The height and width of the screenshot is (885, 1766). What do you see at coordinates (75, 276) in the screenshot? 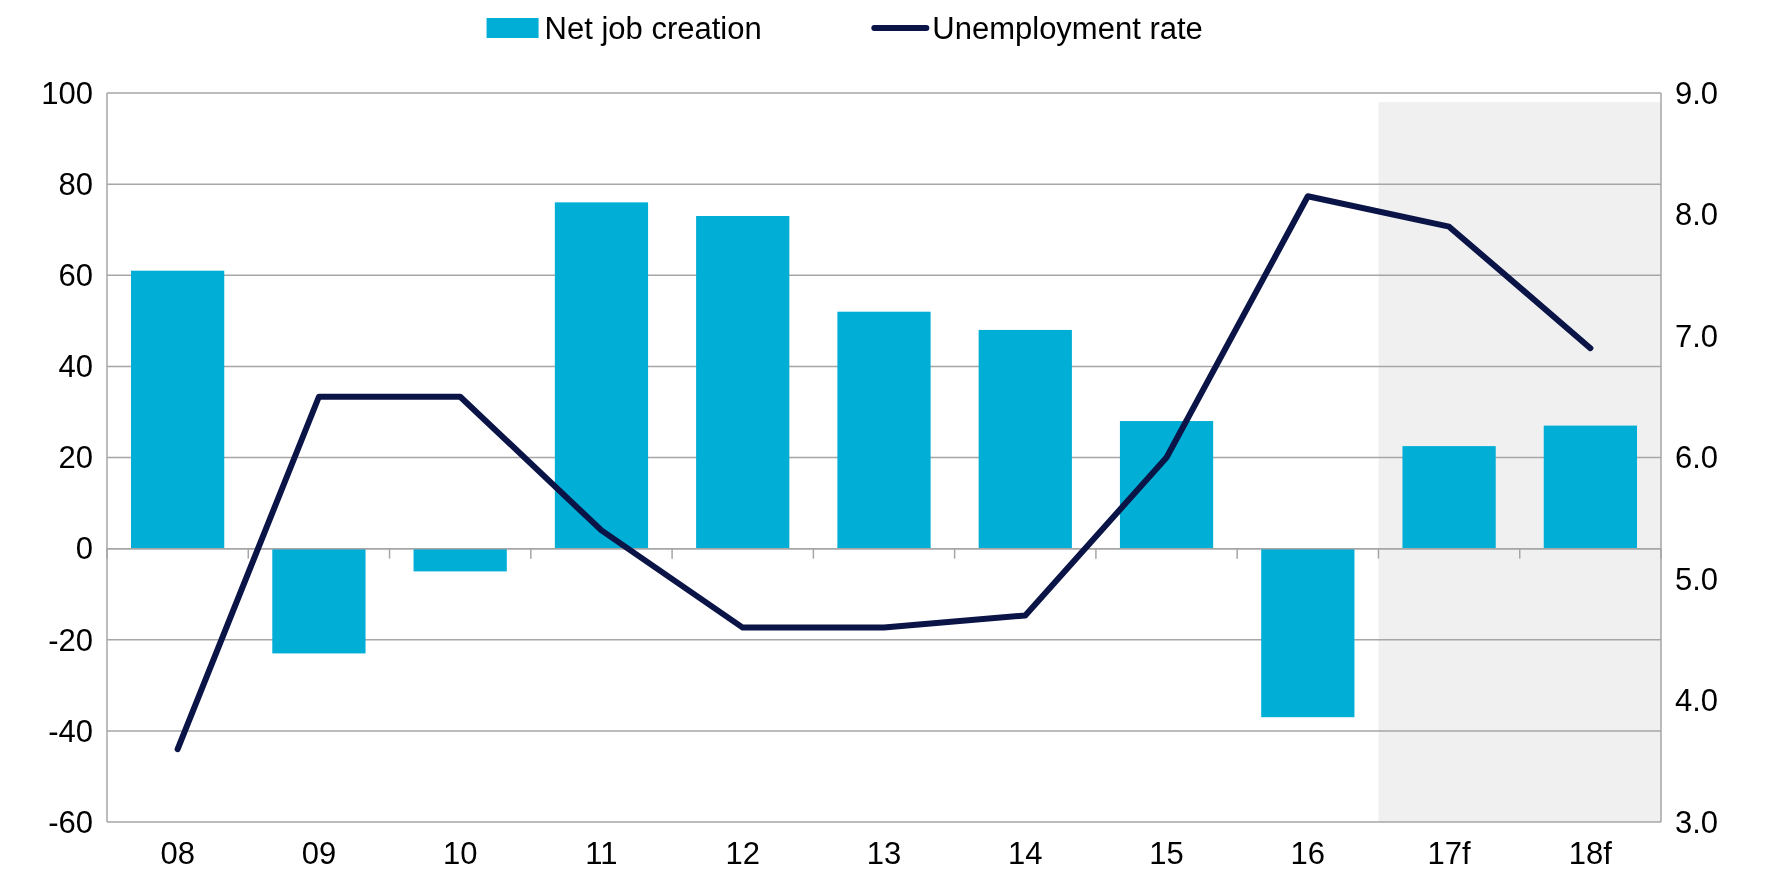
I see `y-tick-label: 60` at bounding box center [75, 276].